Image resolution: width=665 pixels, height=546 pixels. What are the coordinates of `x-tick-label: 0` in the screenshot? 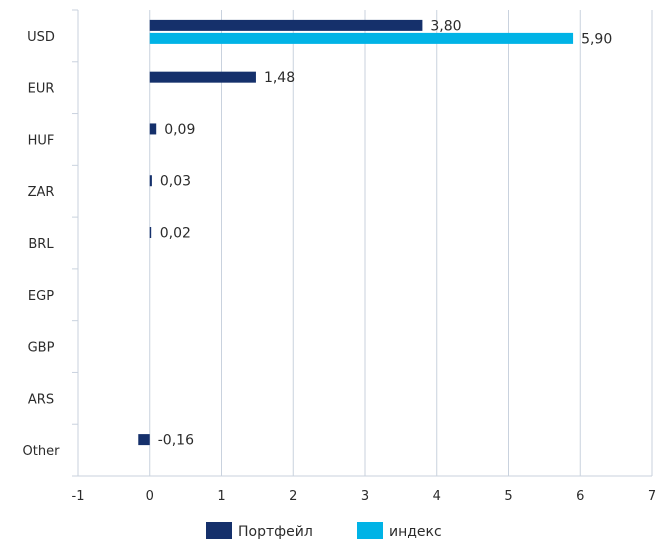 It's located at (150, 496).